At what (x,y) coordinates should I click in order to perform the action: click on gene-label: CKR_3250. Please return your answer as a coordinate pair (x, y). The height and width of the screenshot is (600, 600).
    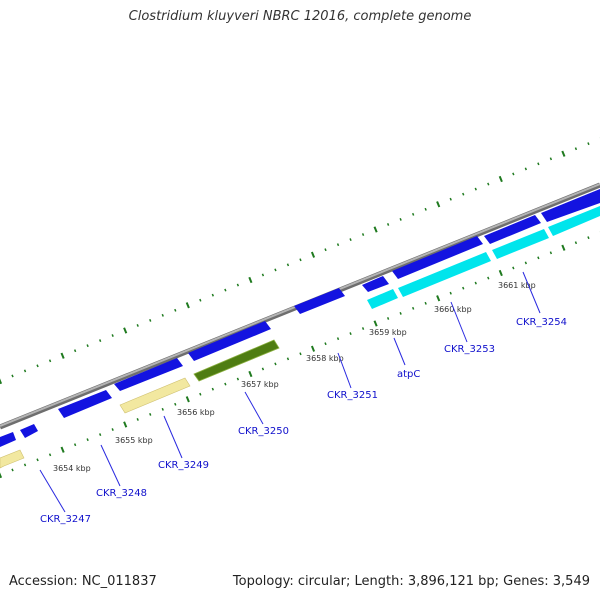
    Looking at the image, I should click on (263, 431).